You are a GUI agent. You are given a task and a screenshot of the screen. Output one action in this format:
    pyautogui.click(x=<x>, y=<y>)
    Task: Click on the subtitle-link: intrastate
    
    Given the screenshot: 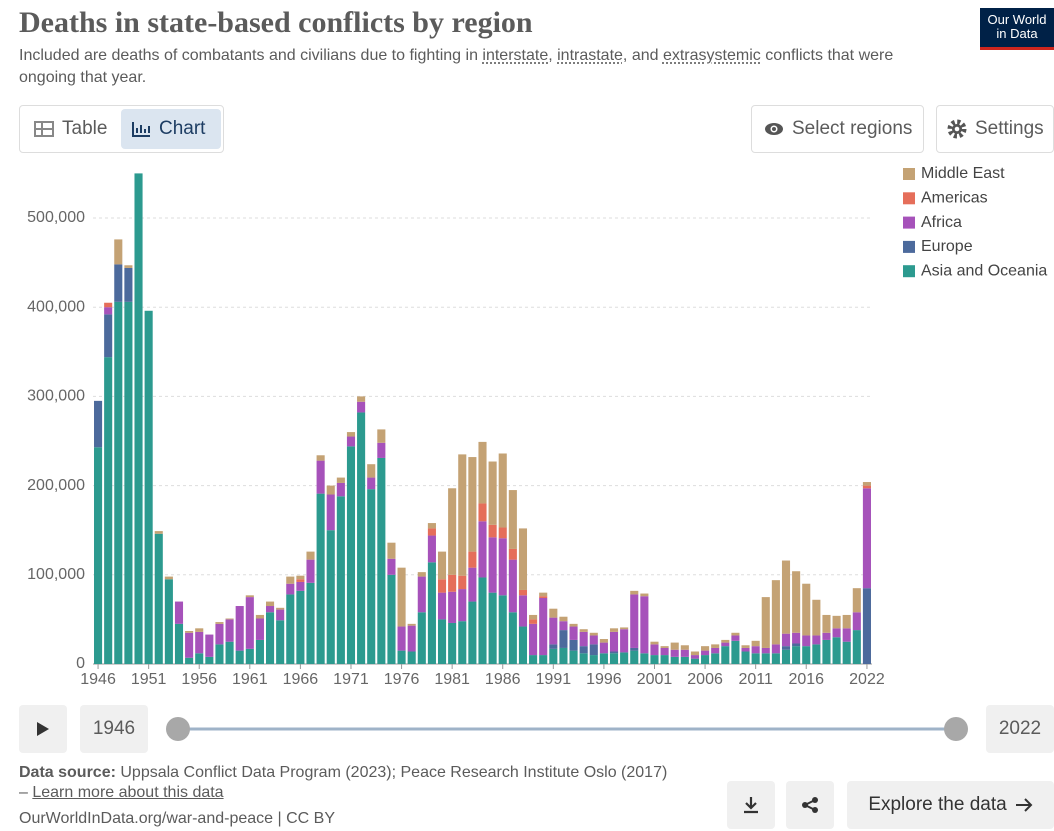 What is the action you would take?
    pyautogui.click(x=590, y=55)
    